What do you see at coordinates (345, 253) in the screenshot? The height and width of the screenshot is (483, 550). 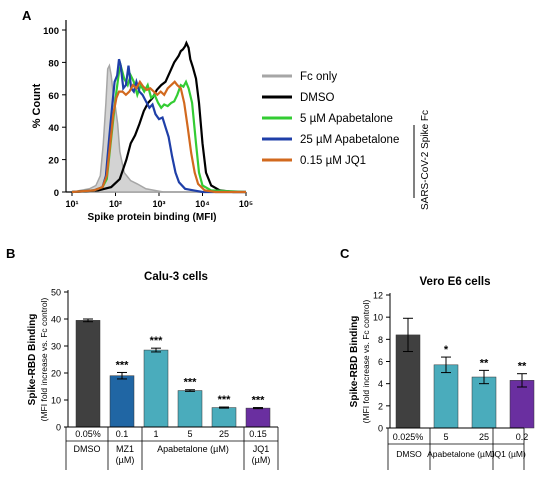 I see `panel-label-c: C` at bounding box center [345, 253].